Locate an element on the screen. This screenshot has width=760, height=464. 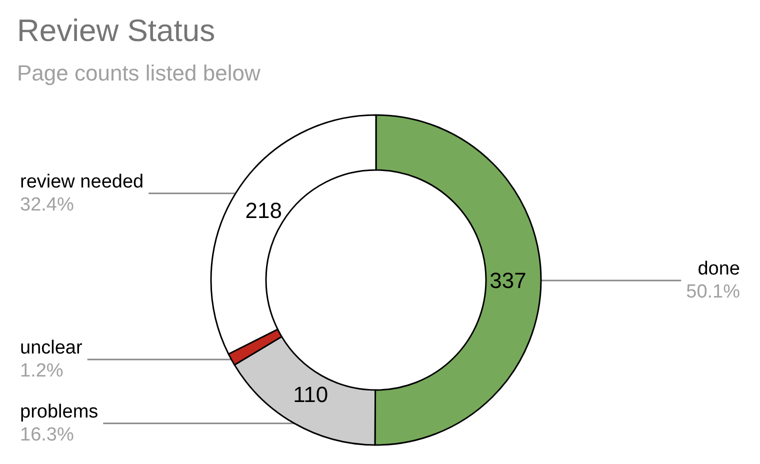
data-label: 32.4% is located at coordinates (47, 205).